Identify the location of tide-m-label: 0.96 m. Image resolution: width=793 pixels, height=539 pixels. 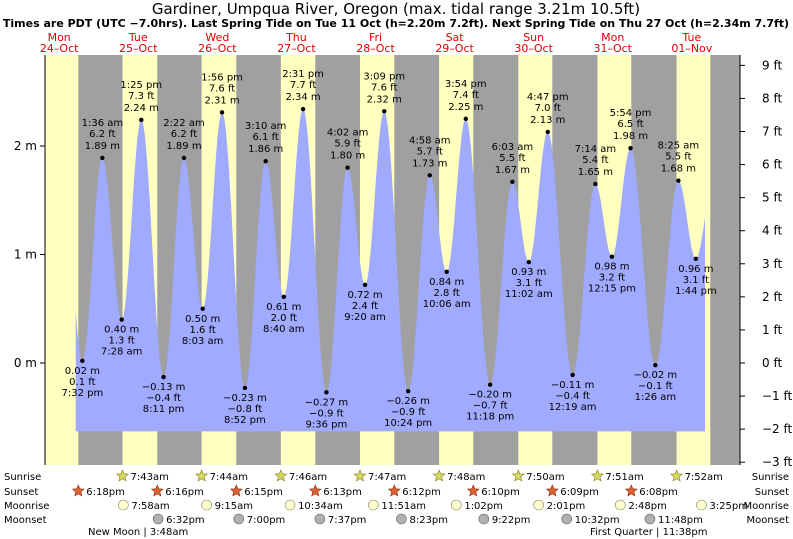
(695, 269).